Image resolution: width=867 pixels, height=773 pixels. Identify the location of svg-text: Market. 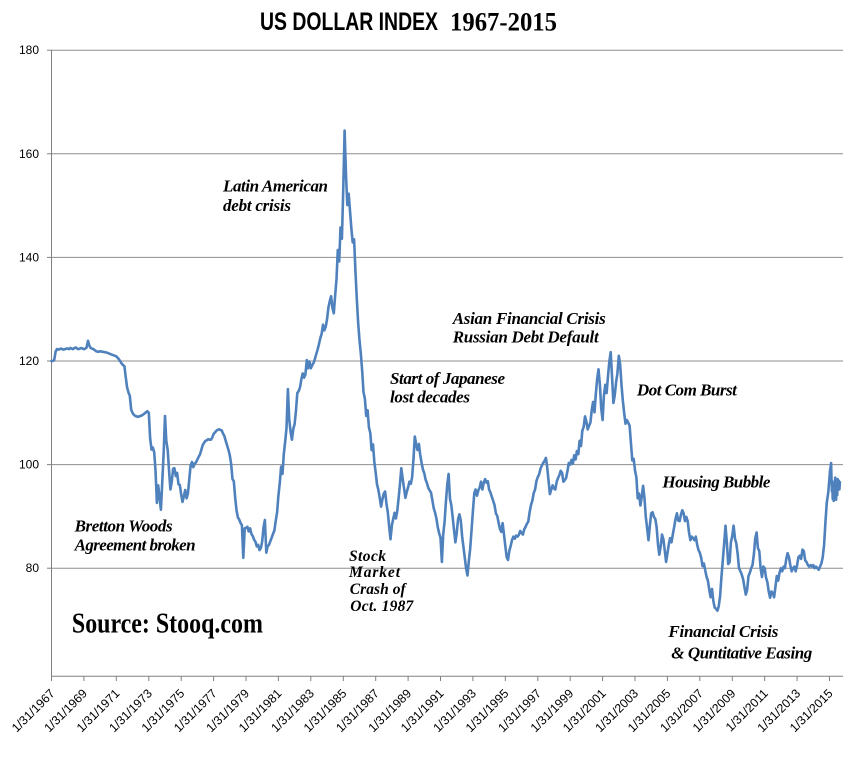
(374, 572).